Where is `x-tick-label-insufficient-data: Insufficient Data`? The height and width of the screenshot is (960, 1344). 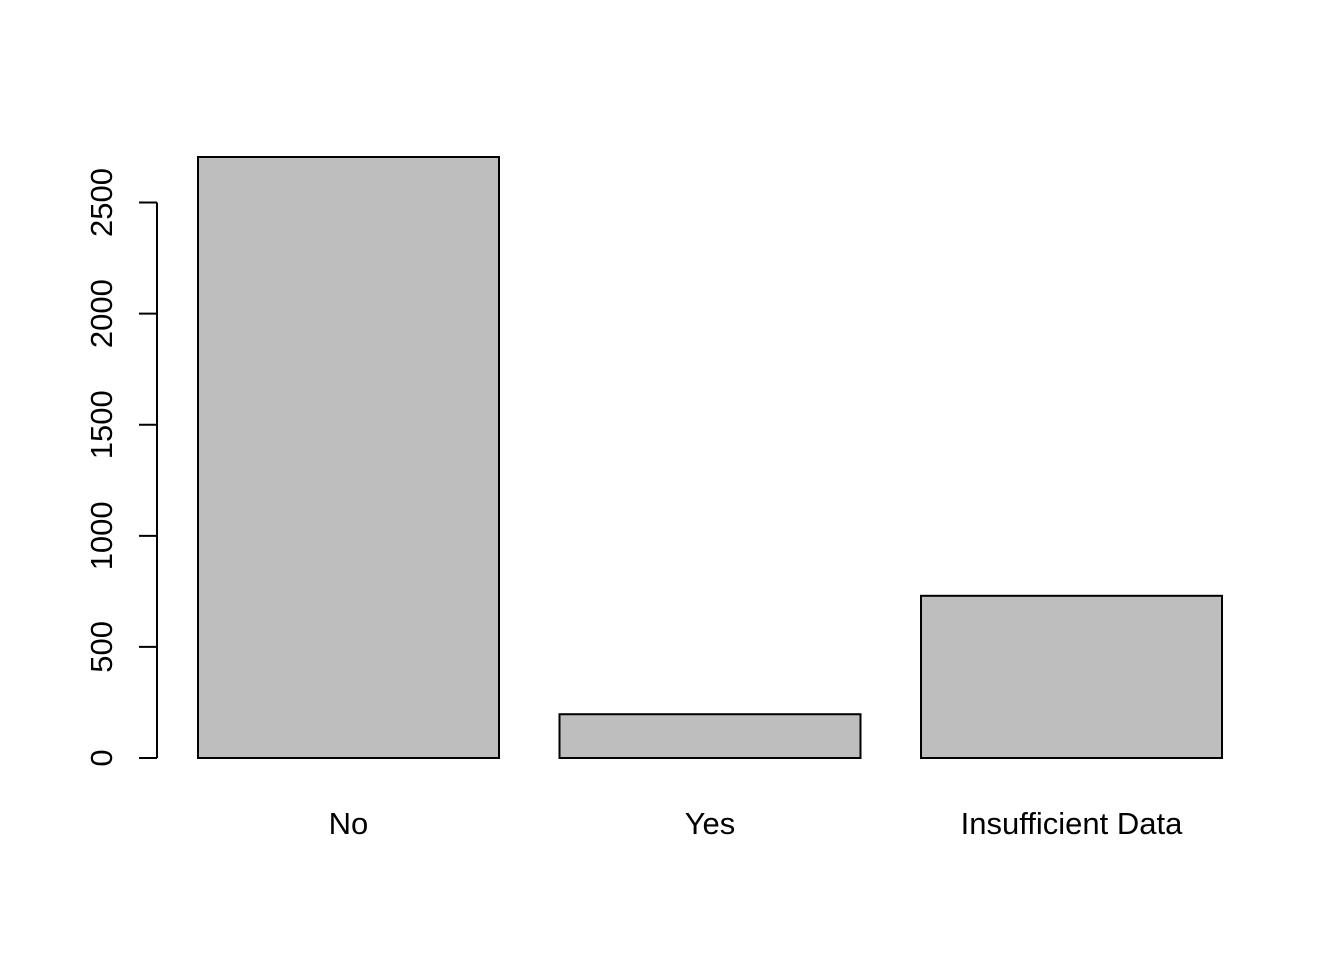
x-tick-label-insufficient-data: Insufficient Data is located at coordinates (1072, 823).